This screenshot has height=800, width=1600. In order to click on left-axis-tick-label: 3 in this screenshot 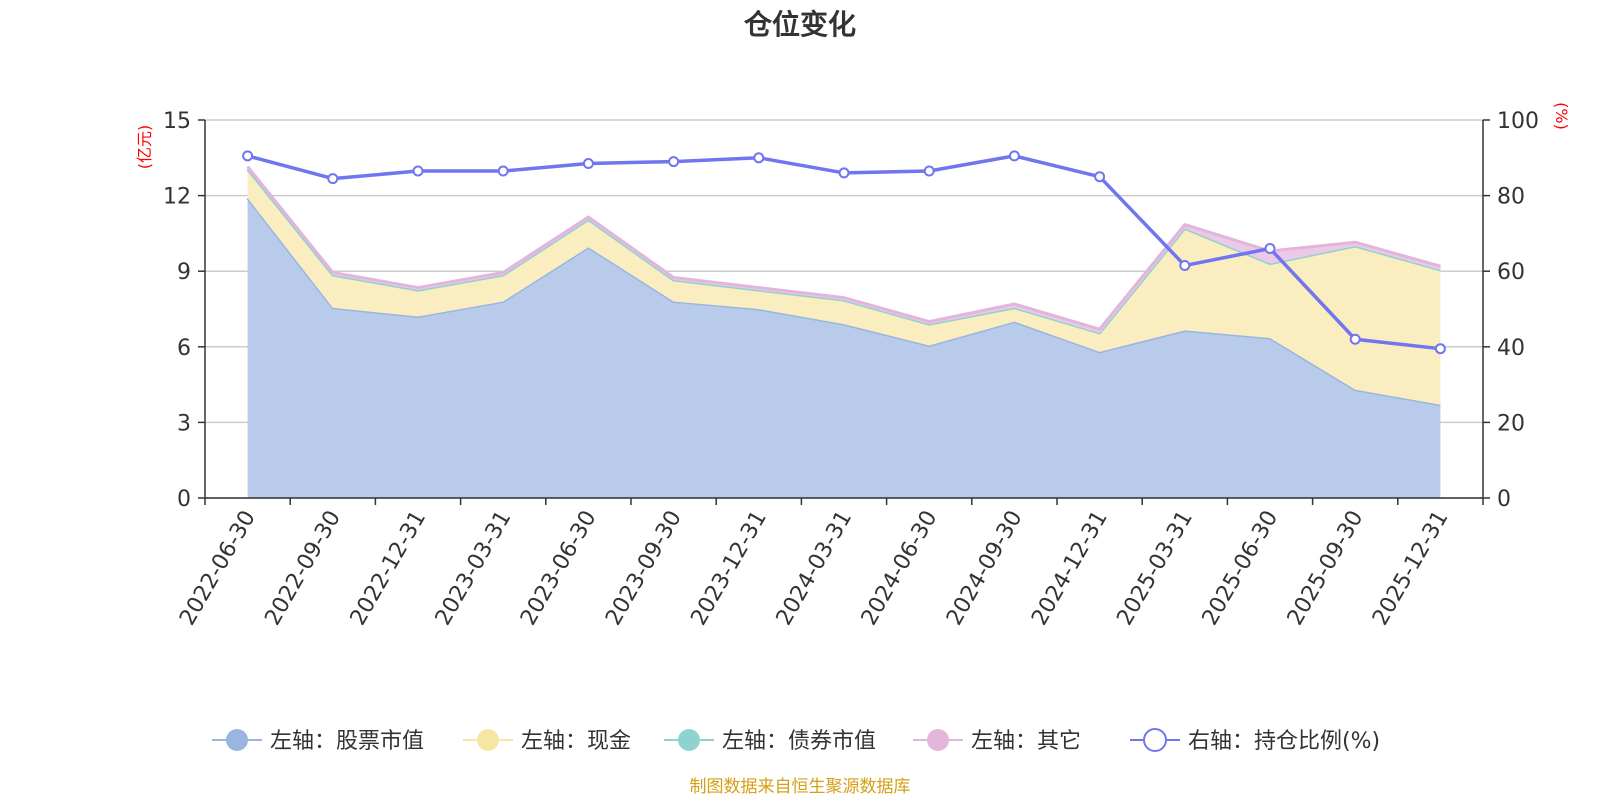, I will do `click(184, 423)`.